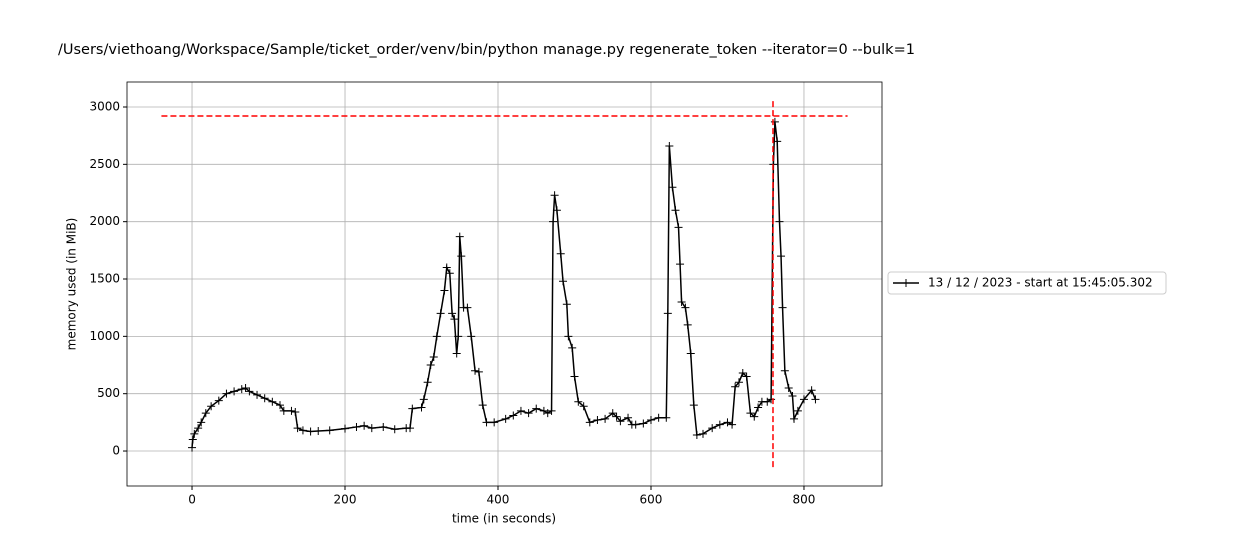 Image resolution: width=1260 pixels, height=540 pixels. Describe the element at coordinates (104, 106) in the screenshot. I see `y-tick-label: 3000` at that location.